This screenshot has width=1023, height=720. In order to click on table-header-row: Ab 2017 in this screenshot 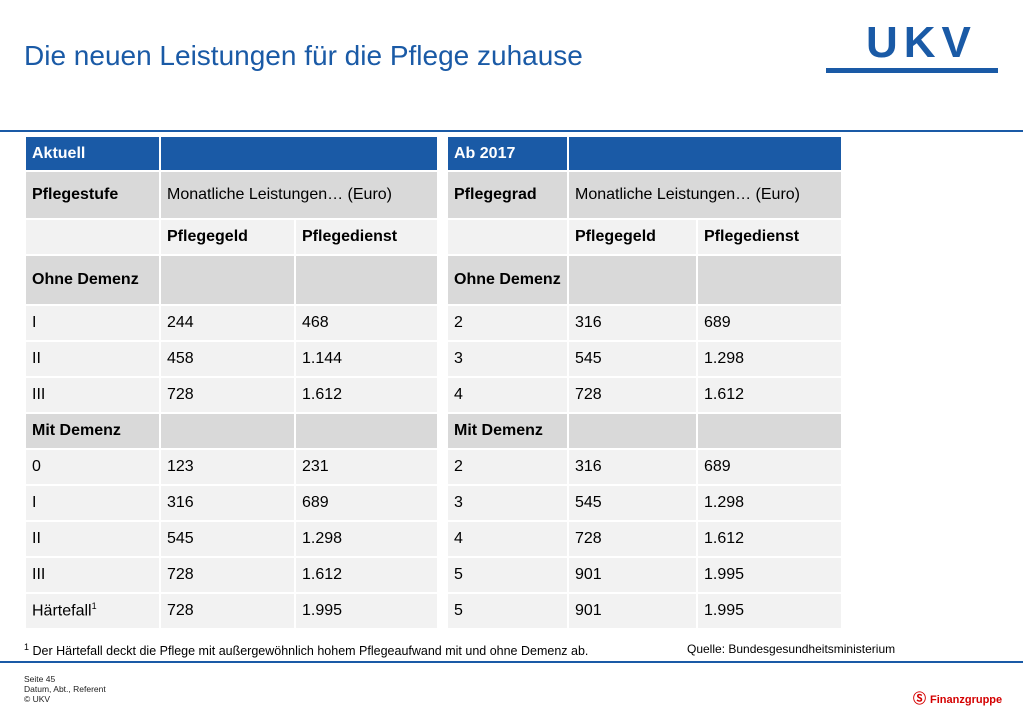, I will do `click(644, 153)`.